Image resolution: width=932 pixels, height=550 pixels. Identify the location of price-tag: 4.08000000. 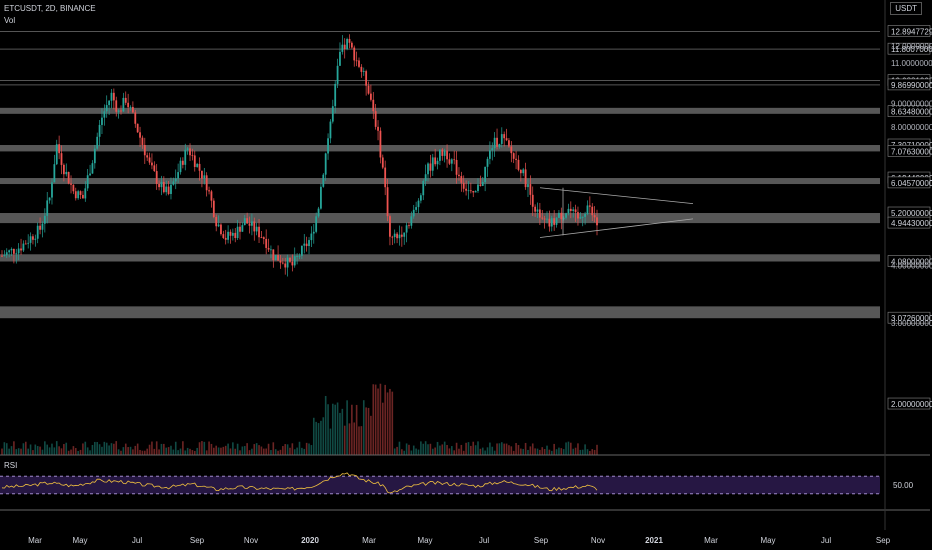
(909, 261).